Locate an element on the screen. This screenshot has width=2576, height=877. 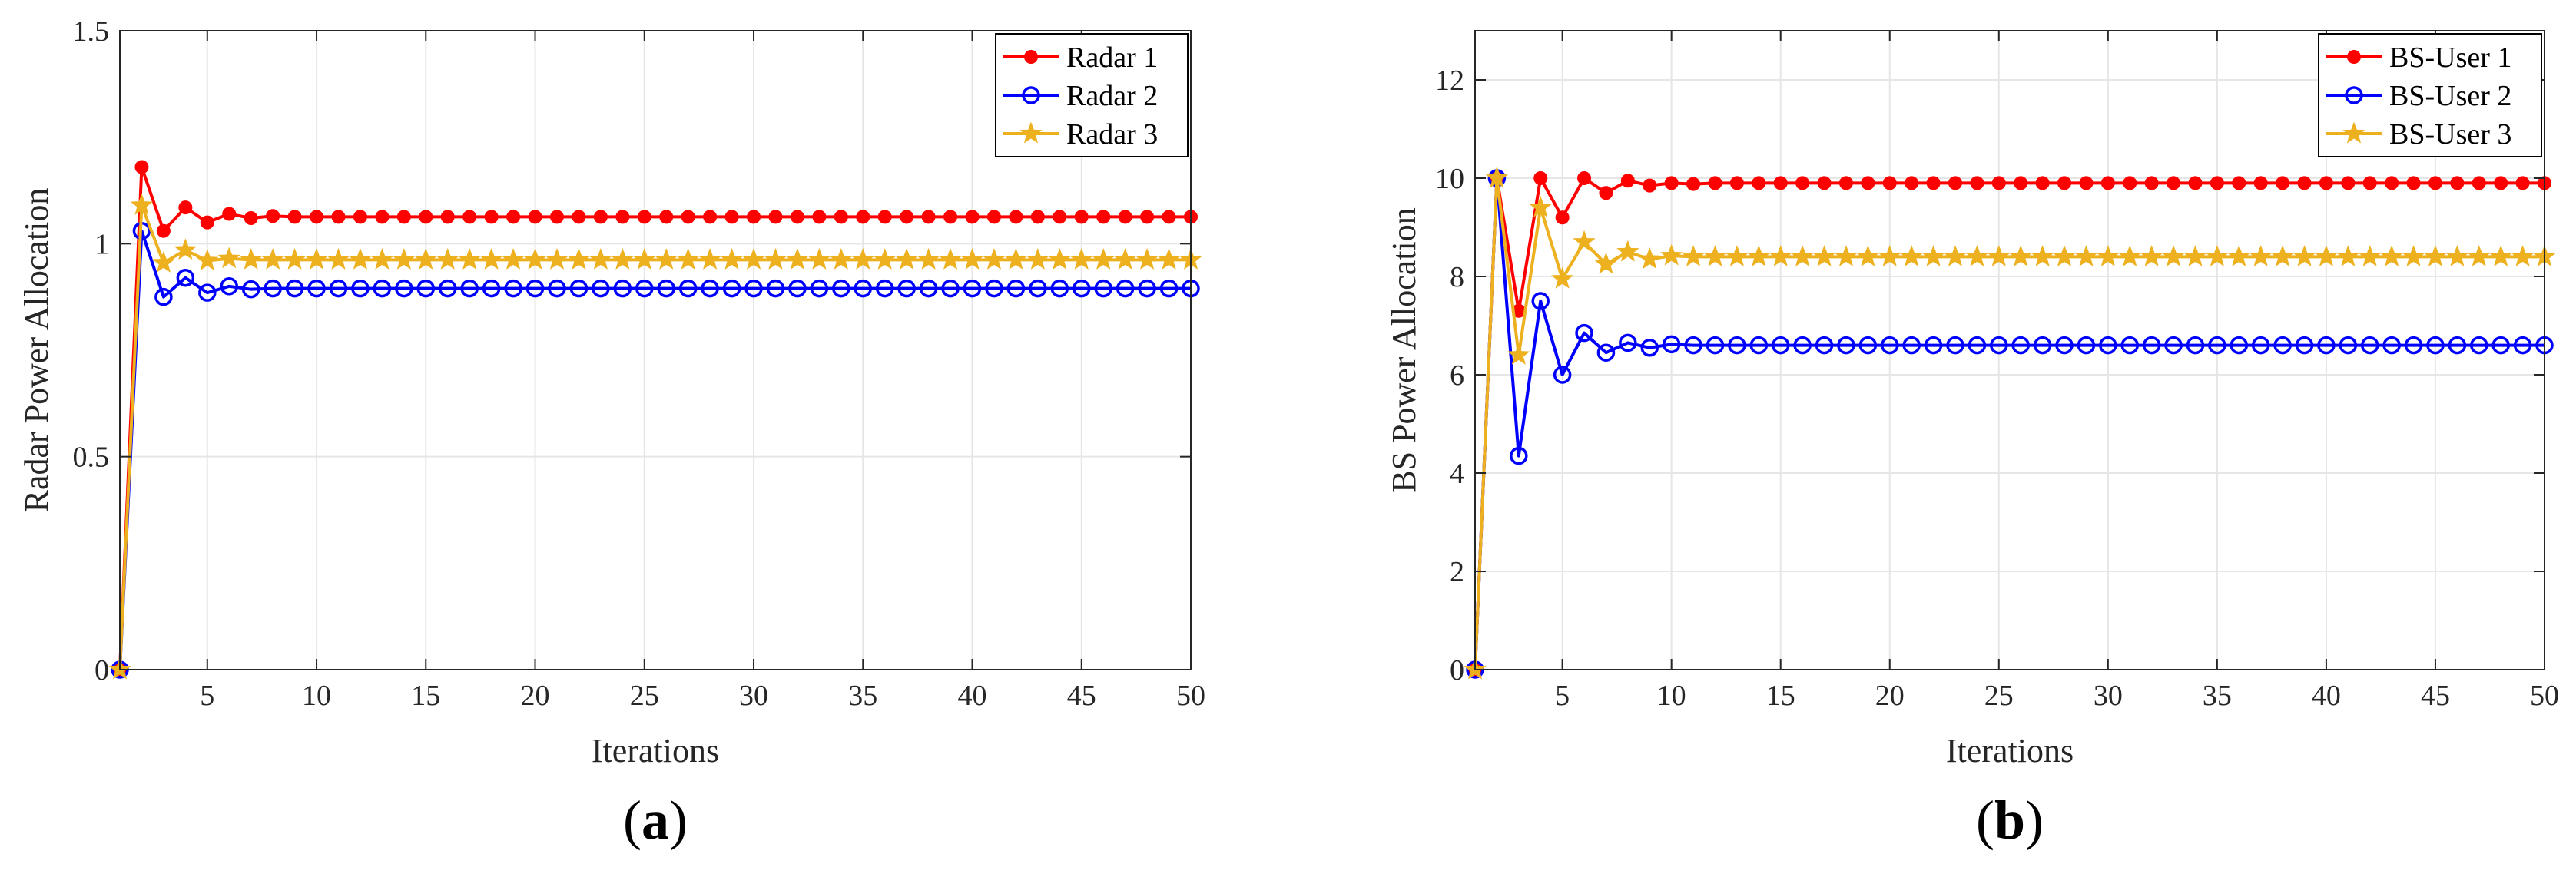
y-tick-label: 1 is located at coordinates (101, 244).